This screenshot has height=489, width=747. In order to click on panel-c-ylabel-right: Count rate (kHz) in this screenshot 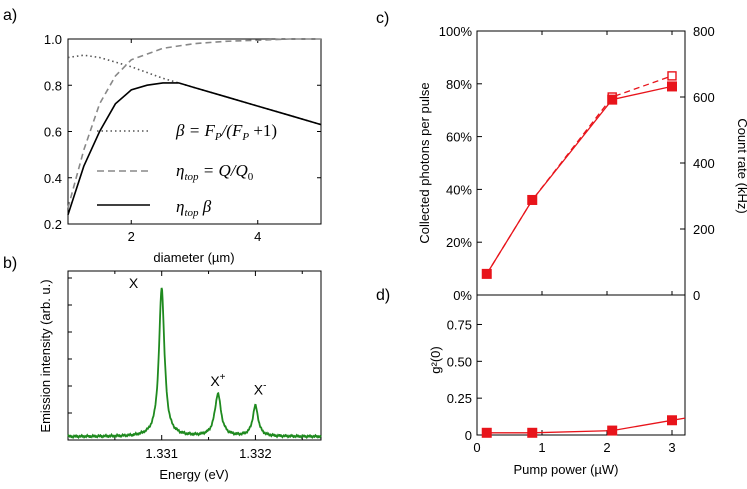, I will do `click(741, 165)`.